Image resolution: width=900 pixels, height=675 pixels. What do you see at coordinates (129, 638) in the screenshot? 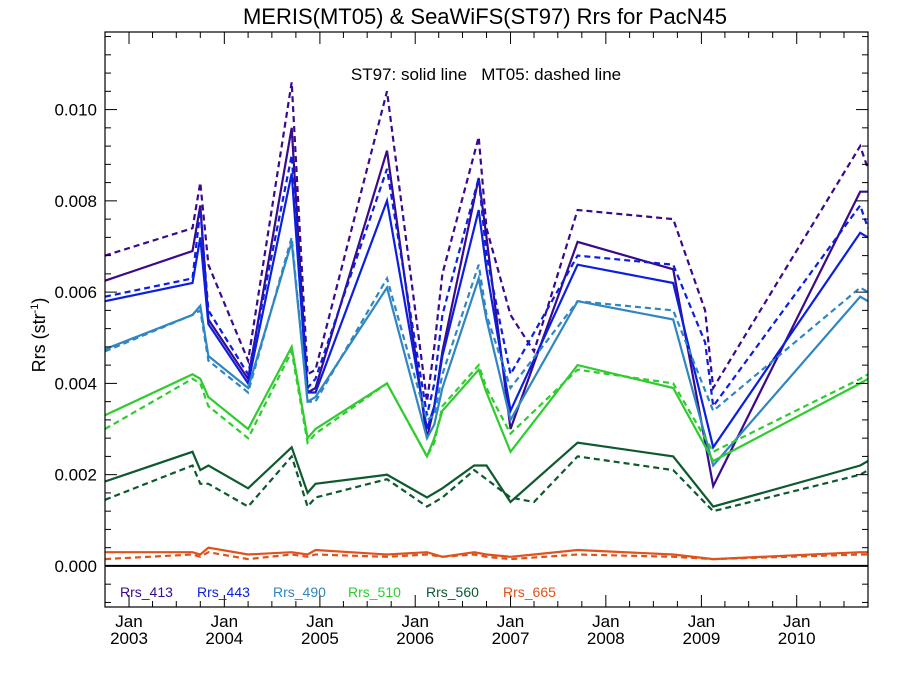
I see `x-tick-label-year: 2003` at bounding box center [129, 638].